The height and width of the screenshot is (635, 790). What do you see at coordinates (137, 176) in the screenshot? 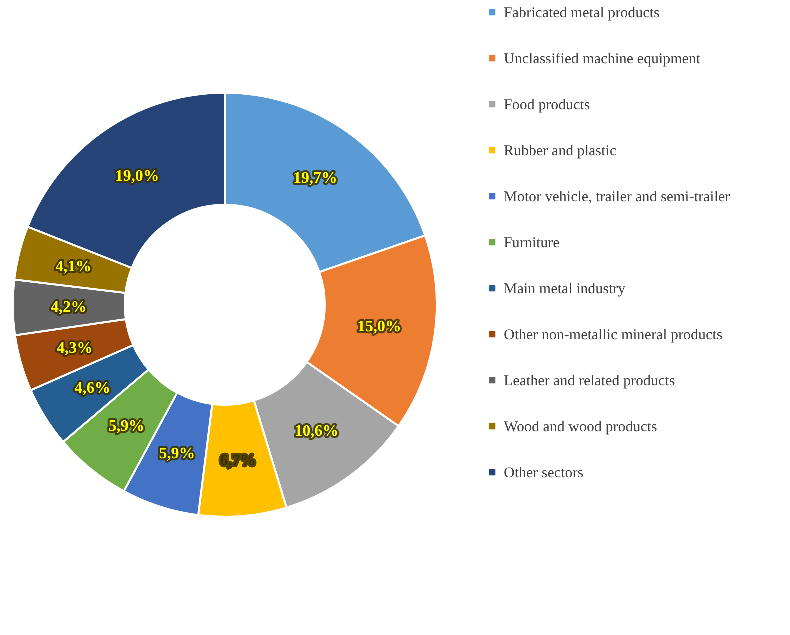
I see `data-label: 19,0%` at bounding box center [137, 176].